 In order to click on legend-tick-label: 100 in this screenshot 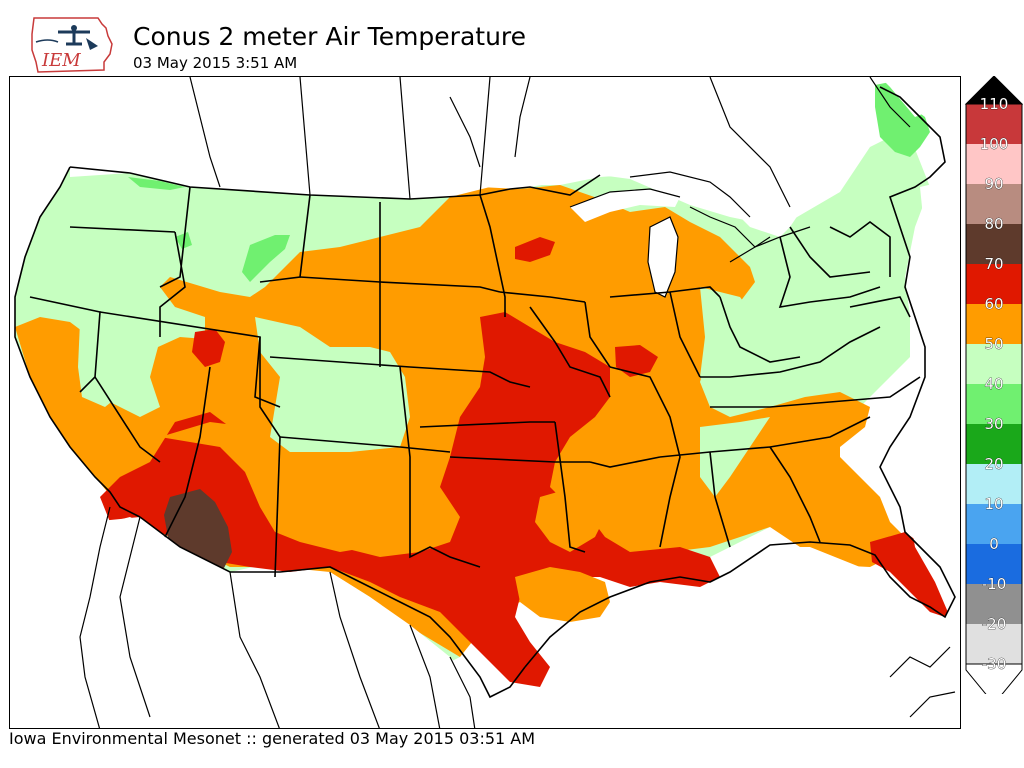, I will do `click(994, 144)`.